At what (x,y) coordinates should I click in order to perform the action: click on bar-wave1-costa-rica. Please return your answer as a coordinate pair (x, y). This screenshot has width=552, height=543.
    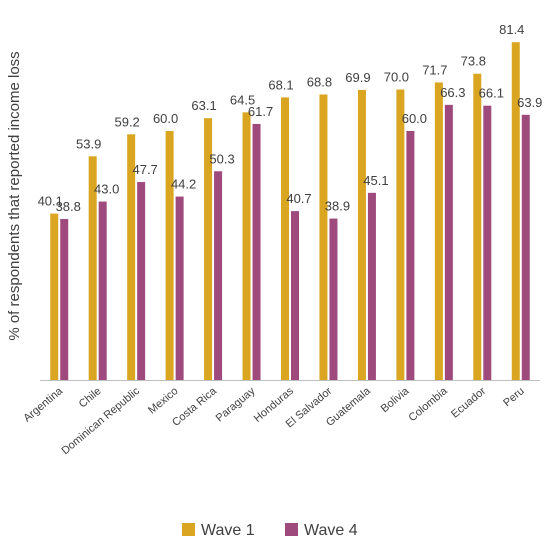
    Looking at the image, I should click on (208, 249).